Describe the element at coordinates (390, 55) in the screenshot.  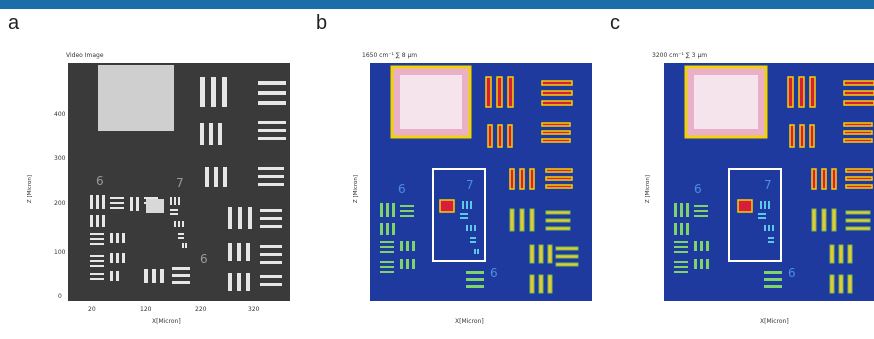
I see `panel-b-title: 1650 cm⁻¹ ∑ 8 µm` at that location.